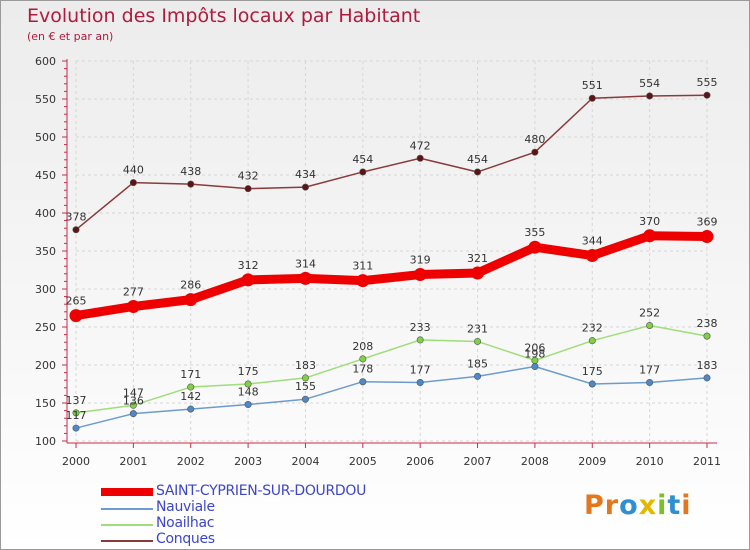  I want to click on data-label-conques: 438, so click(190, 171).